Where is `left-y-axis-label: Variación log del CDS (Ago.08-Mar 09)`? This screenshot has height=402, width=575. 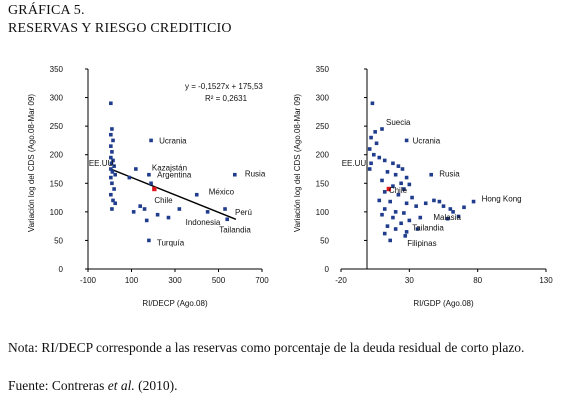 left-y-axis-label: Variación log del CDS (Ago.08-Mar 09) is located at coordinates (31, 163).